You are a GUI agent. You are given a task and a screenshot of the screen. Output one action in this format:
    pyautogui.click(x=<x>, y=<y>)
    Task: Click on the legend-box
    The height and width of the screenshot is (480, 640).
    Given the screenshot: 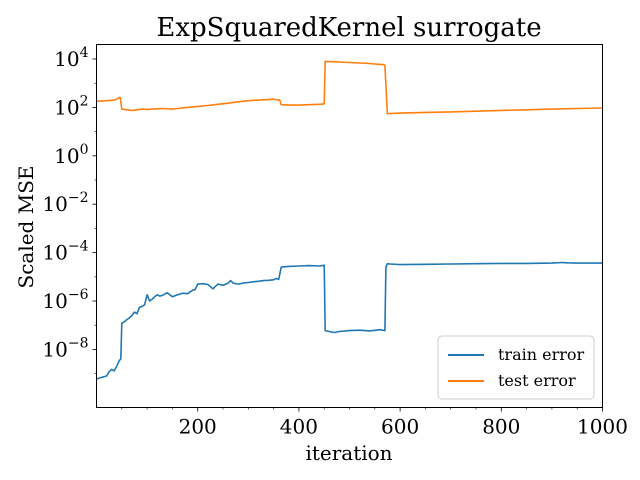 What is the action you would take?
    pyautogui.click(x=516, y=367)
    